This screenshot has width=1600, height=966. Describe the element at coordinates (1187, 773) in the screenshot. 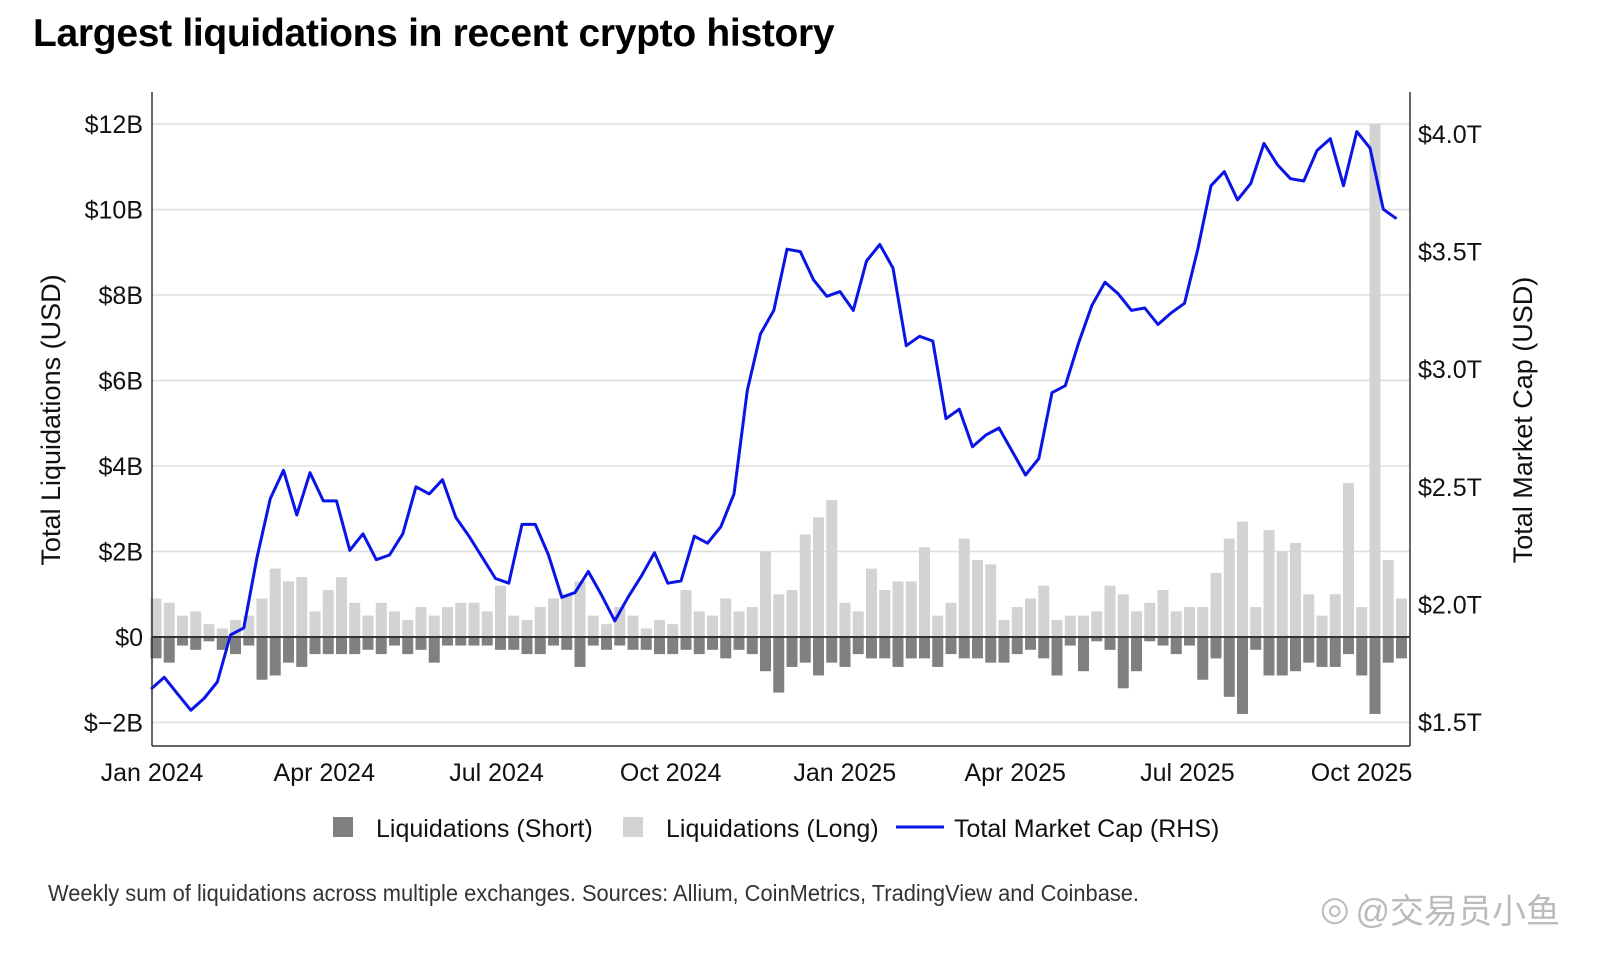

I see `x-tick-label: Jul 2025` at that location.